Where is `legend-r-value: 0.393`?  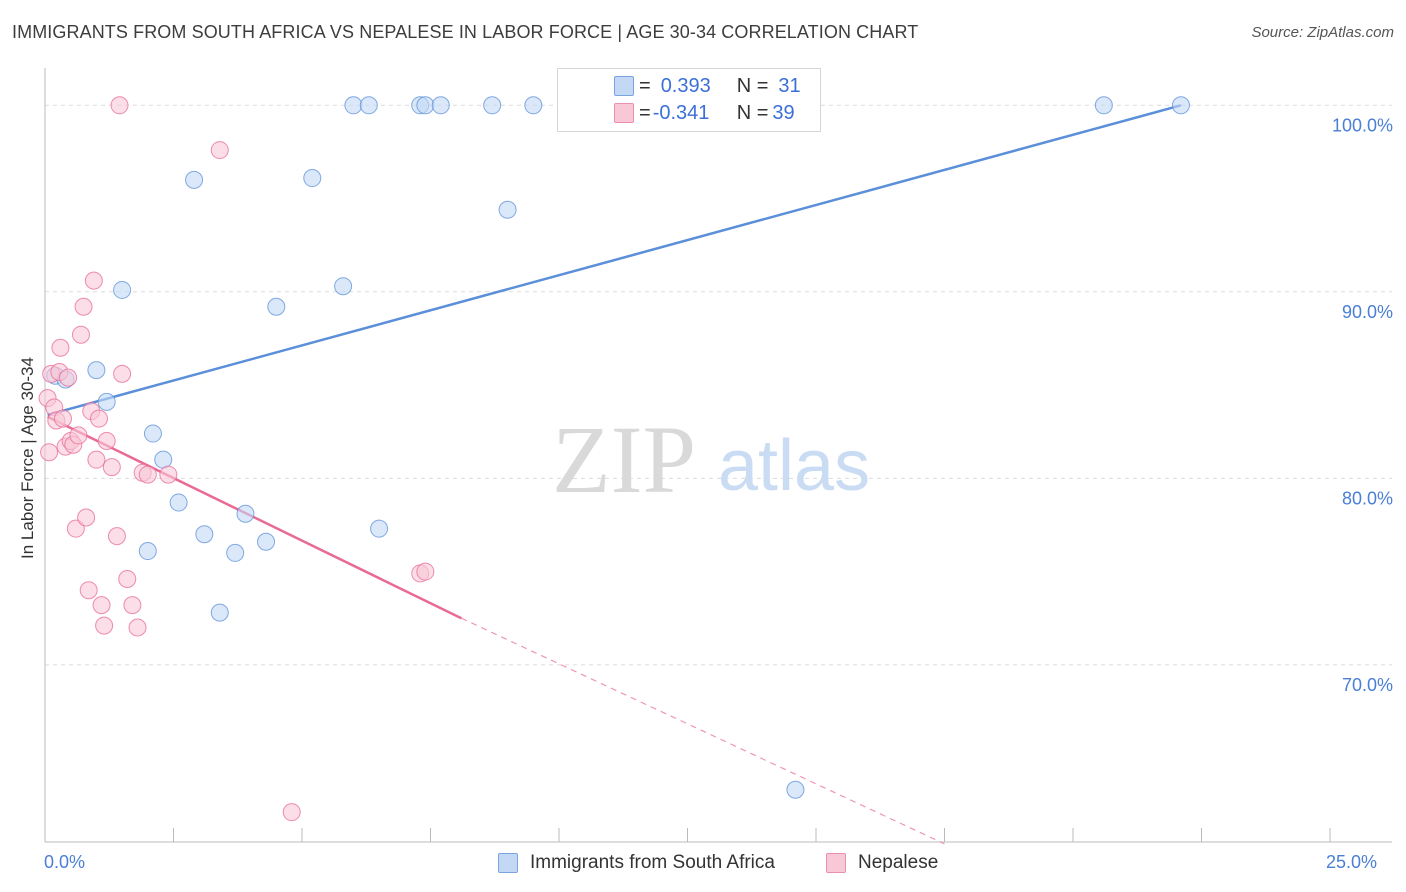 legend-r-value: 0.393 is located at coordinates (685, 85).